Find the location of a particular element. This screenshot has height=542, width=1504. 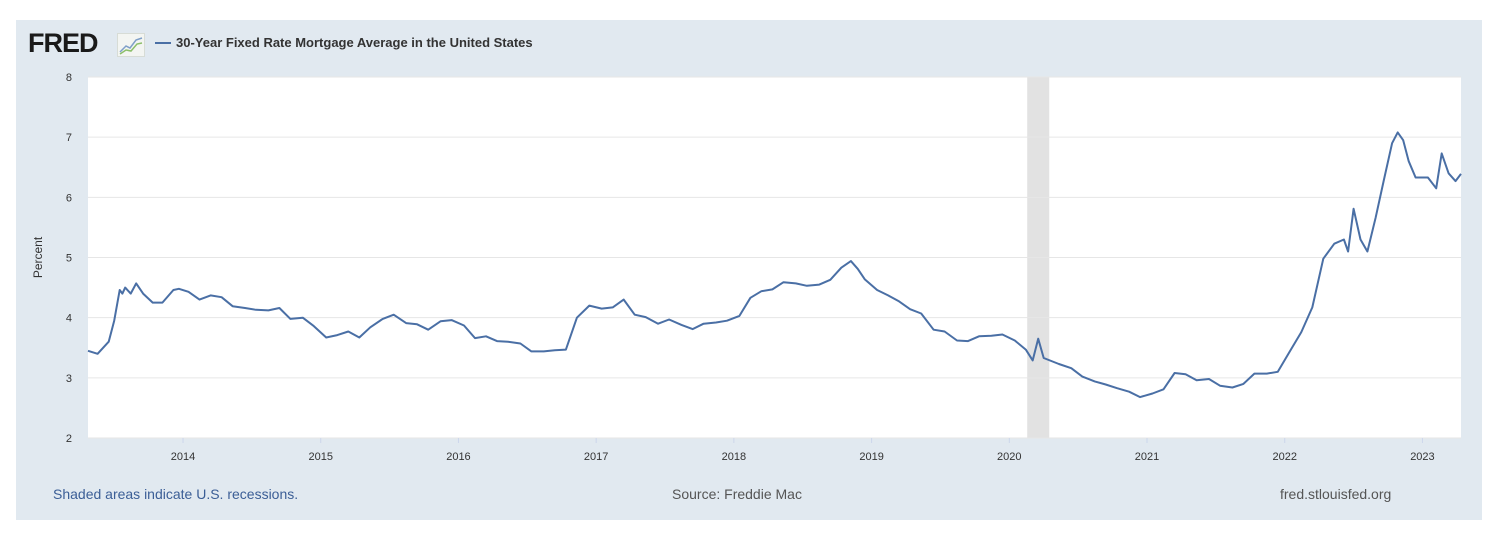

x-tick-label: 2014 is located at coordinates (183, 457).